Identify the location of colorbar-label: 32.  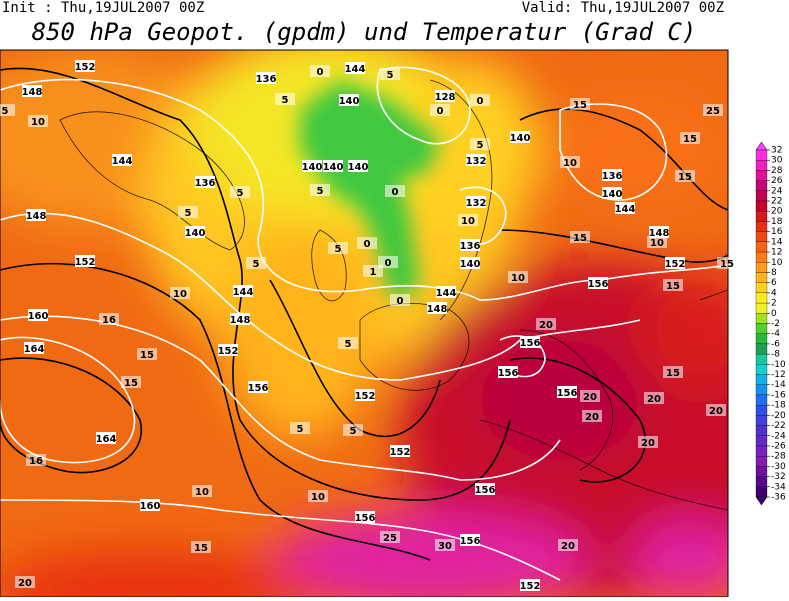
(776, 151).